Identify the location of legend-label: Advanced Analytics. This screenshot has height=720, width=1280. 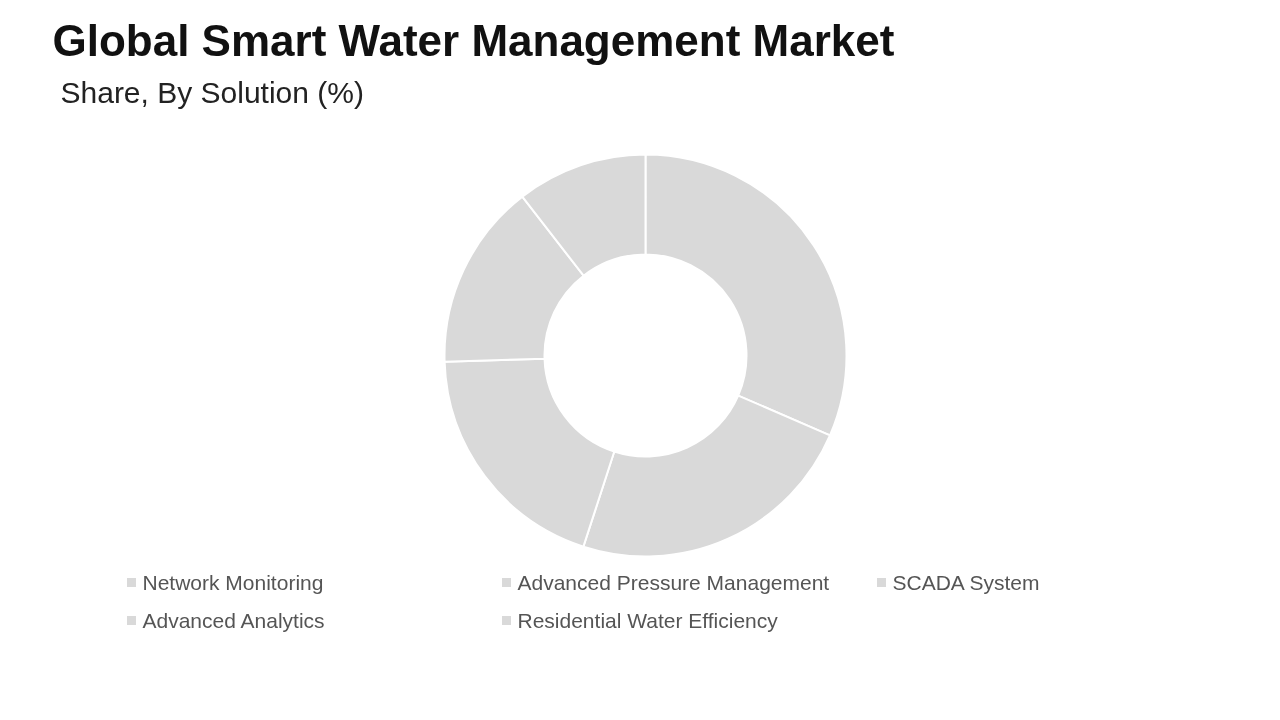
(233, 620).